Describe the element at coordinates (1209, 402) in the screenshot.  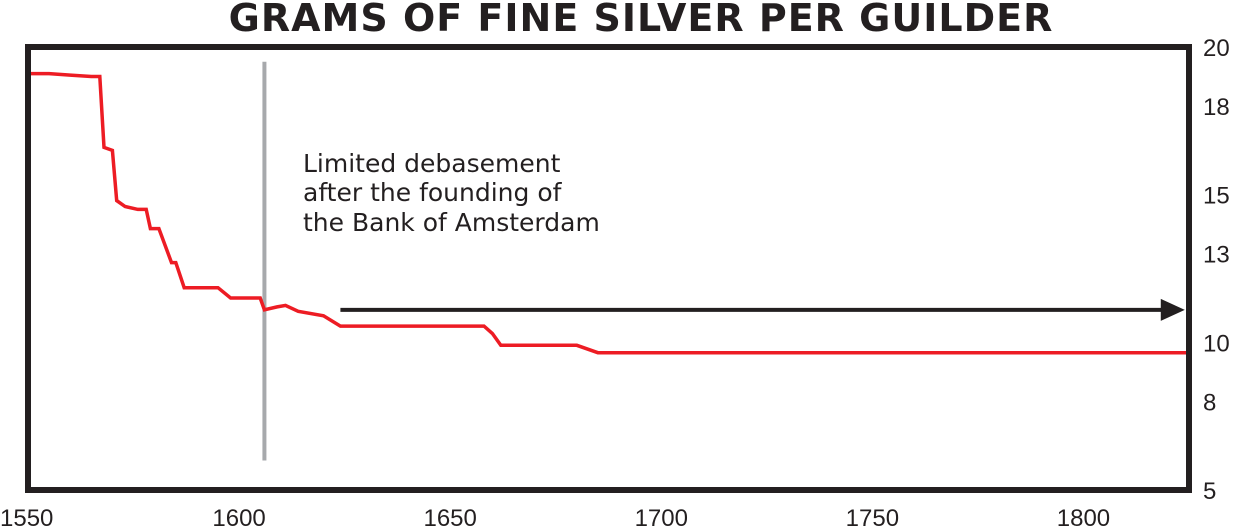
I see `y-tick-label: 8` at that location.